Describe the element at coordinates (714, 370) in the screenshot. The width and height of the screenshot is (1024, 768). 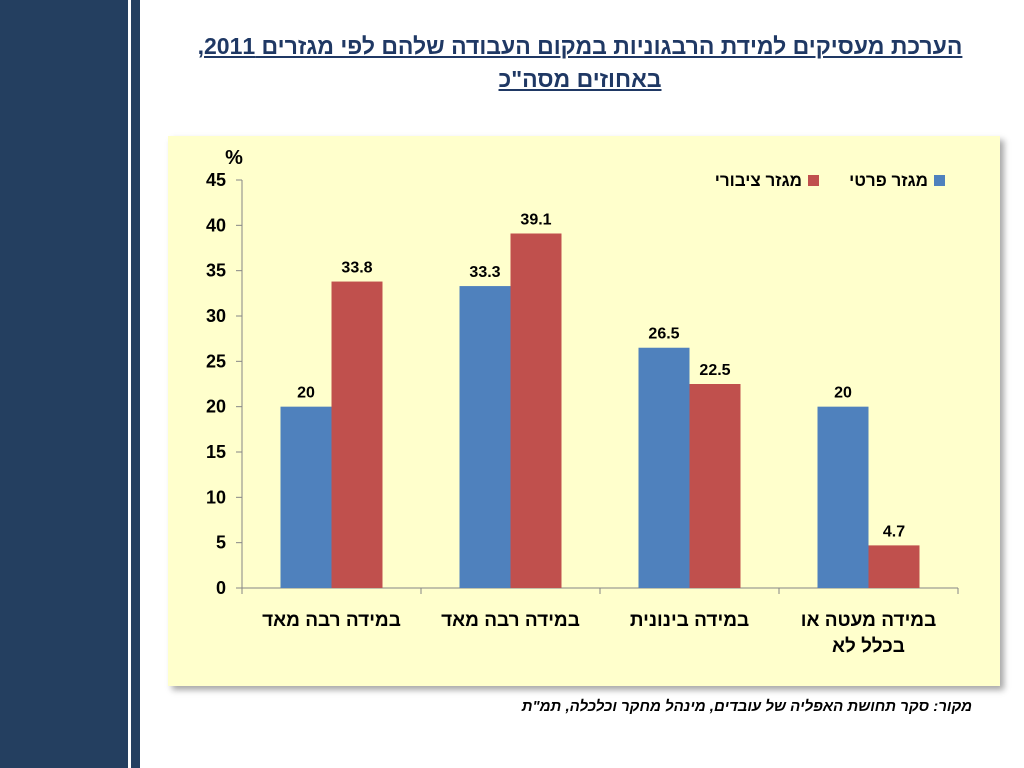
I see `data-label: 22.5` at that location.